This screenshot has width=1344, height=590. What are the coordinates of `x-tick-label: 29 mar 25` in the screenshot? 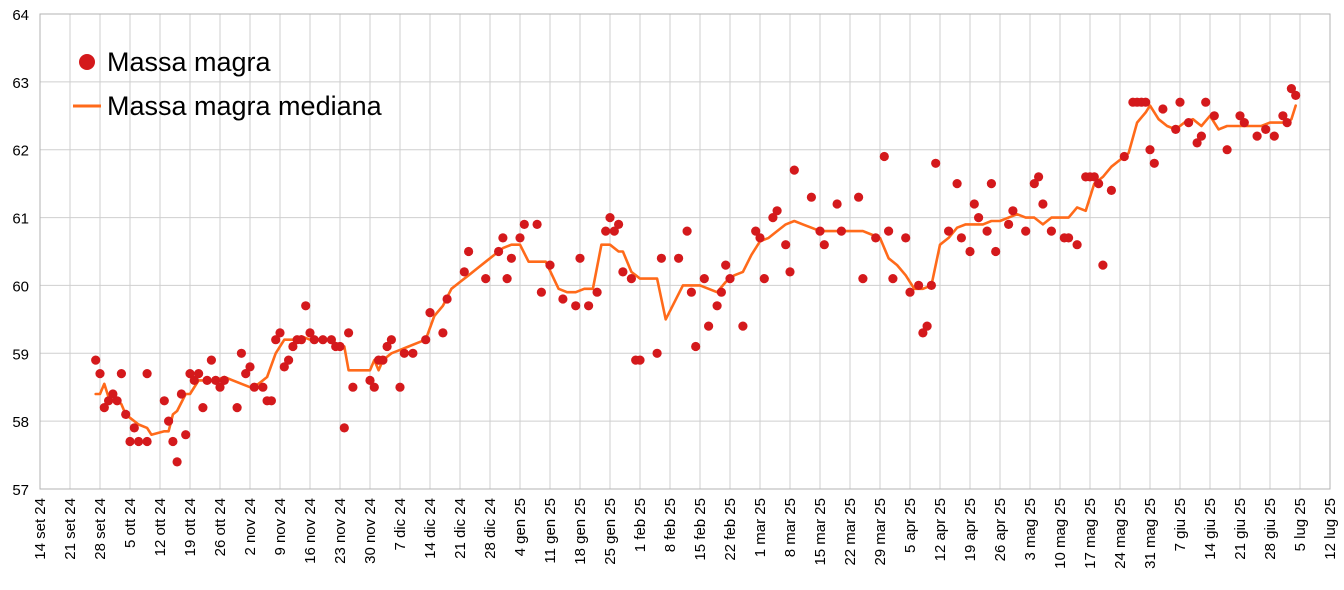 It's located at (880, 532).